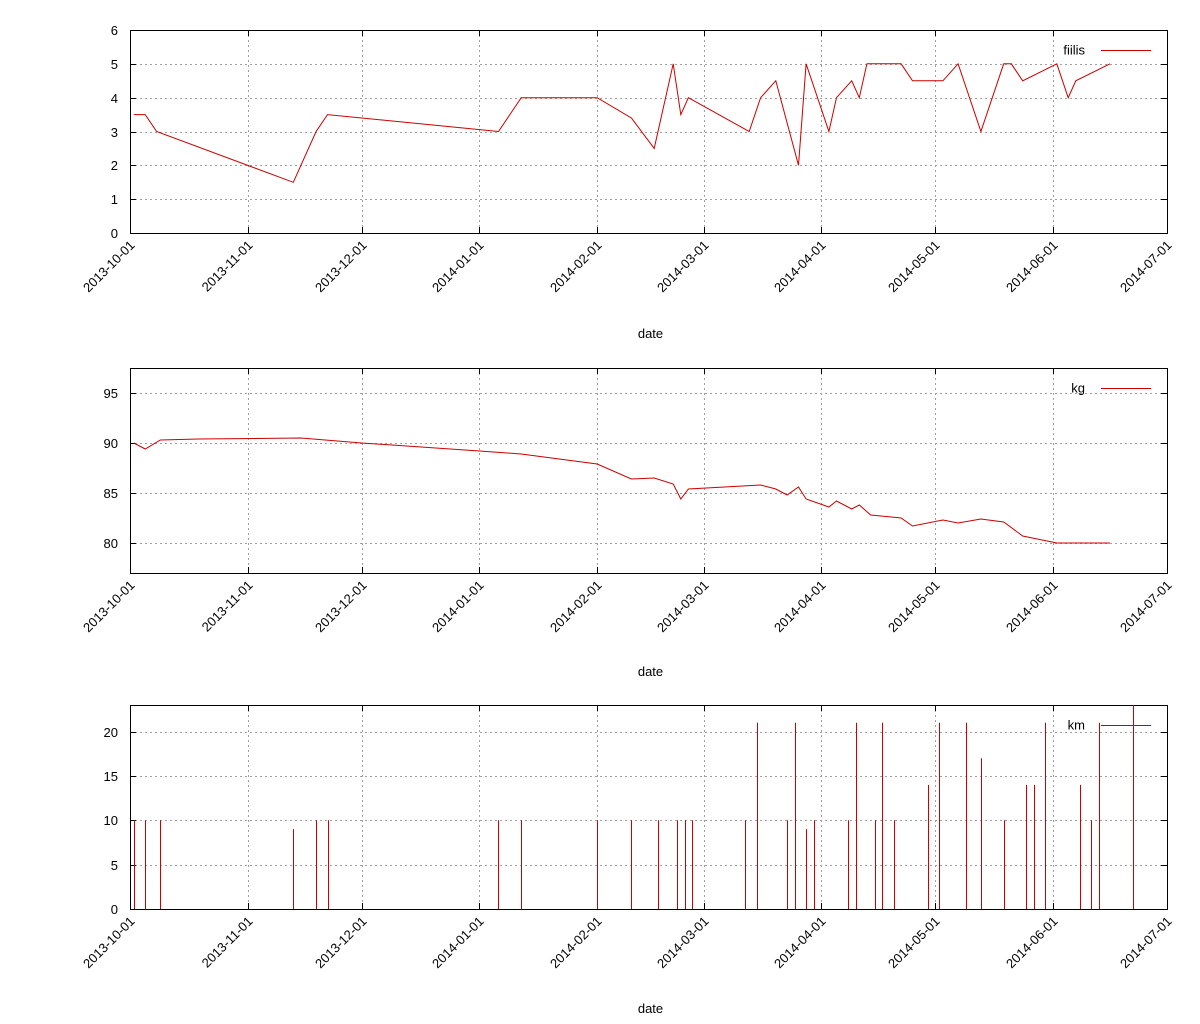 This screenshot has height=1024, width=1200. I want to click on y-tick-label: 3, so click(114, 132).